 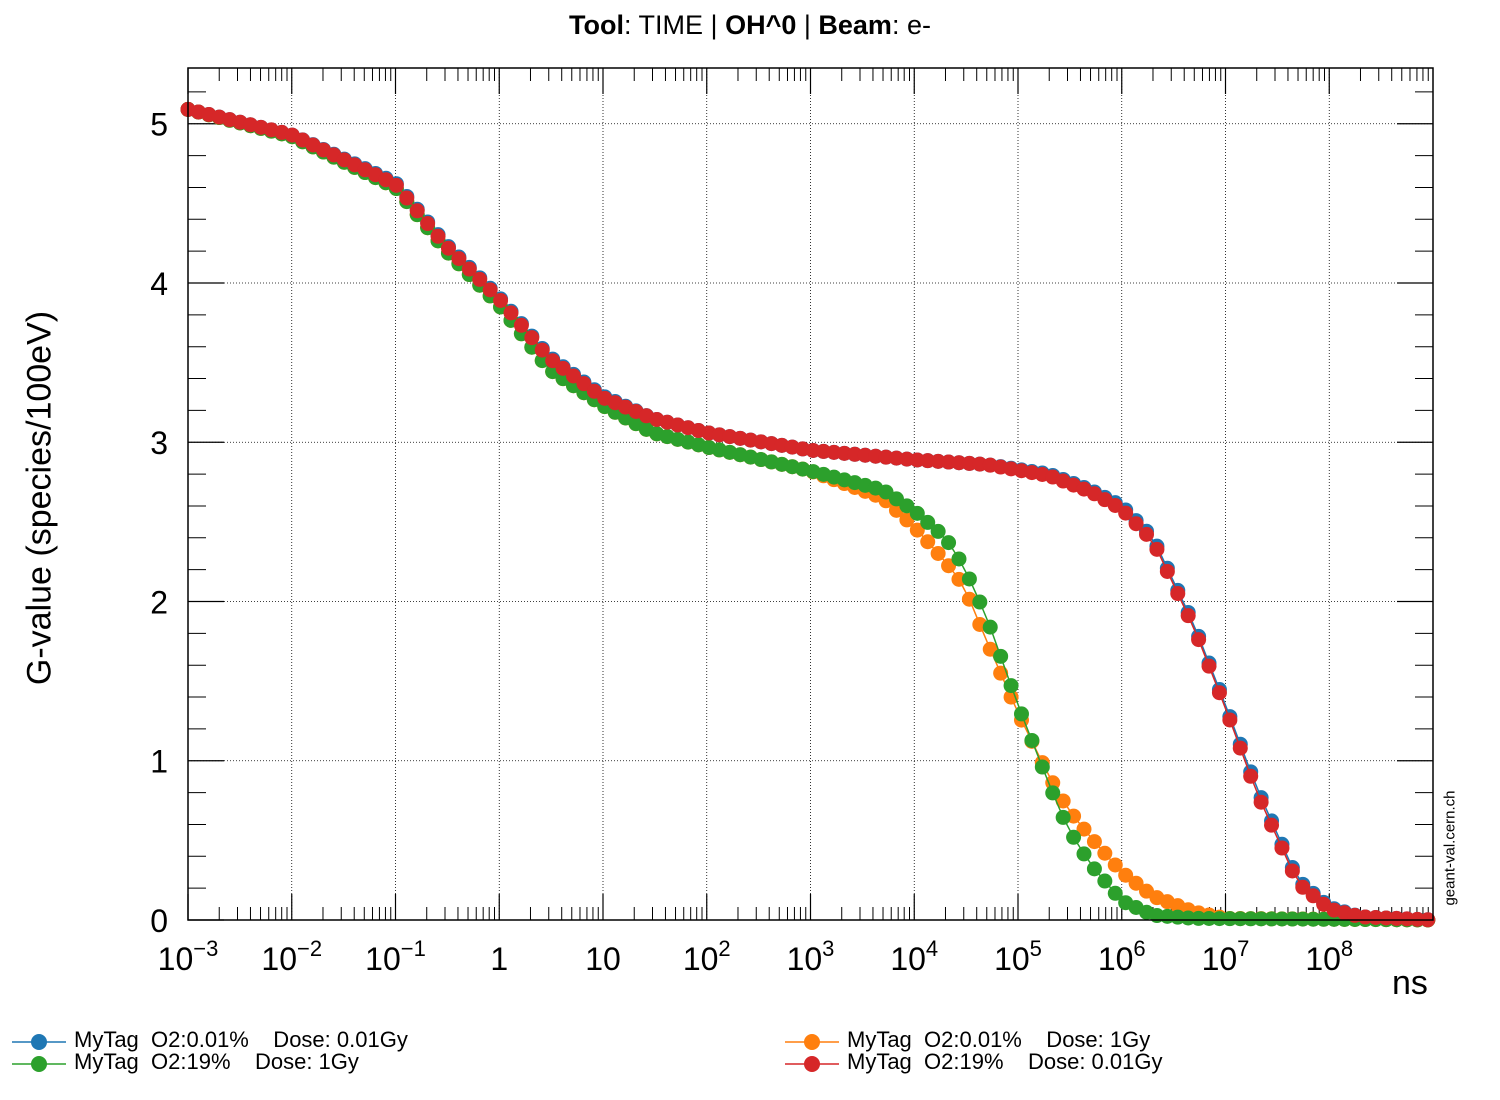 I want to click on title-tool-key: Tool, so click(x=597, y=25).